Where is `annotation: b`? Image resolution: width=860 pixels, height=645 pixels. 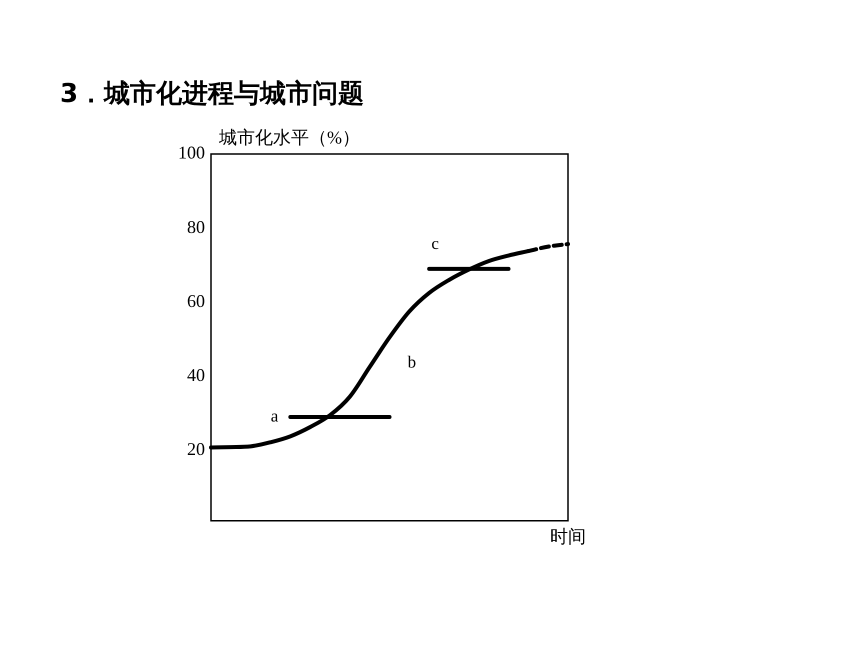
annotation: b is located at coordinates (412, 362).